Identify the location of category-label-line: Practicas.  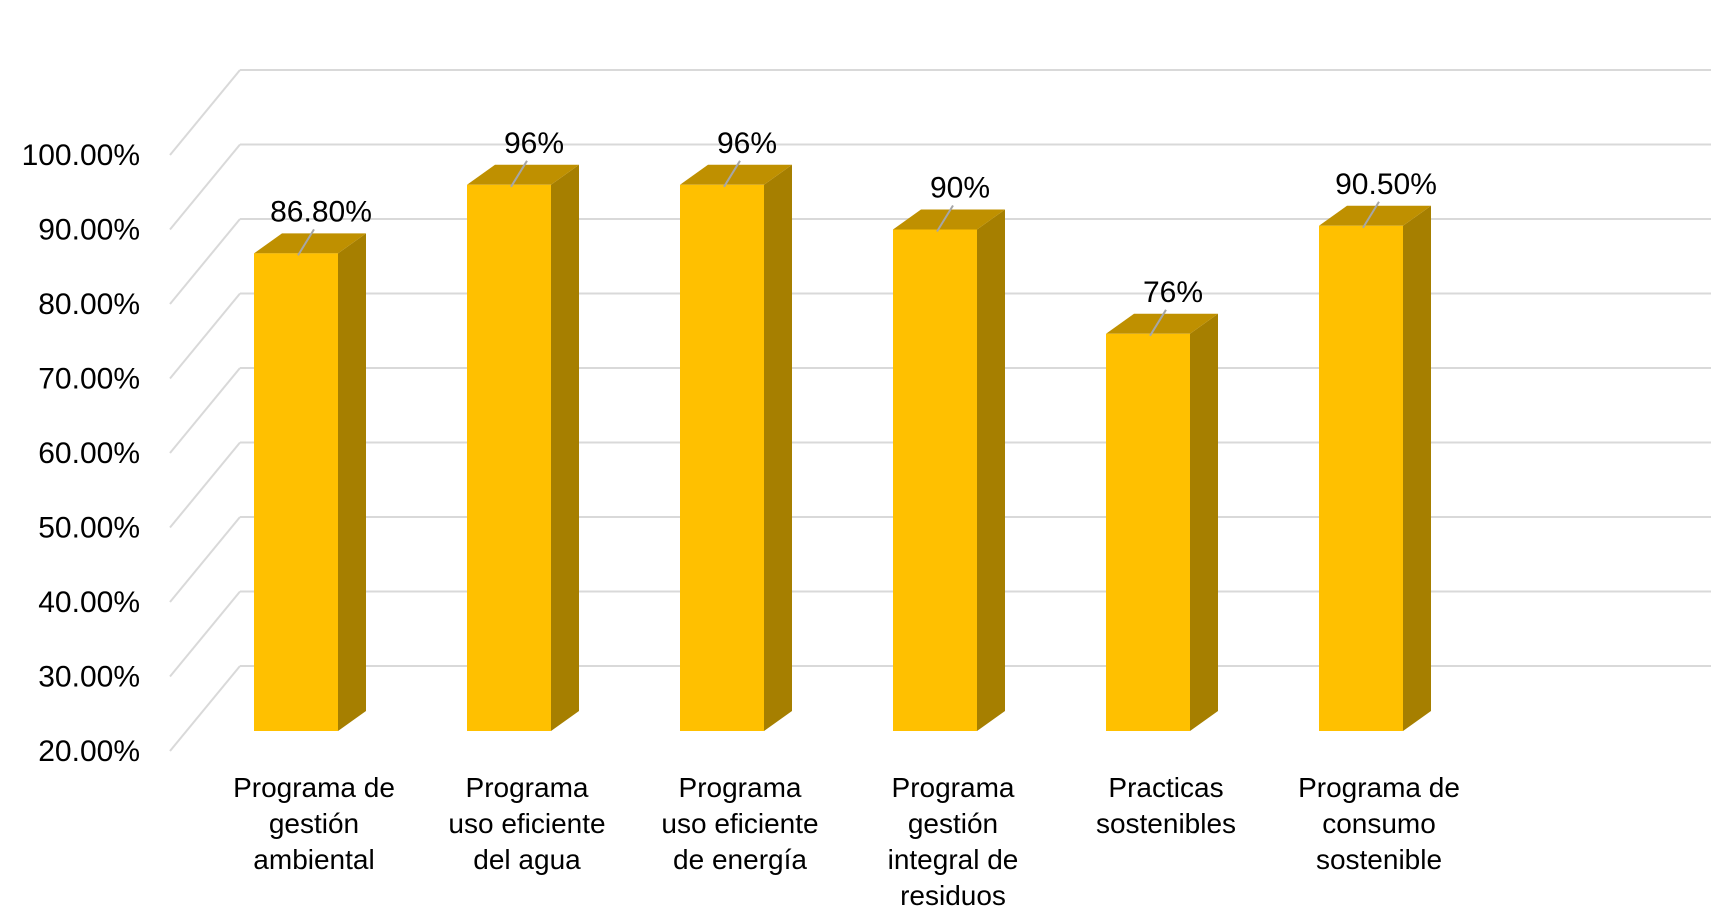
(1165, 787).